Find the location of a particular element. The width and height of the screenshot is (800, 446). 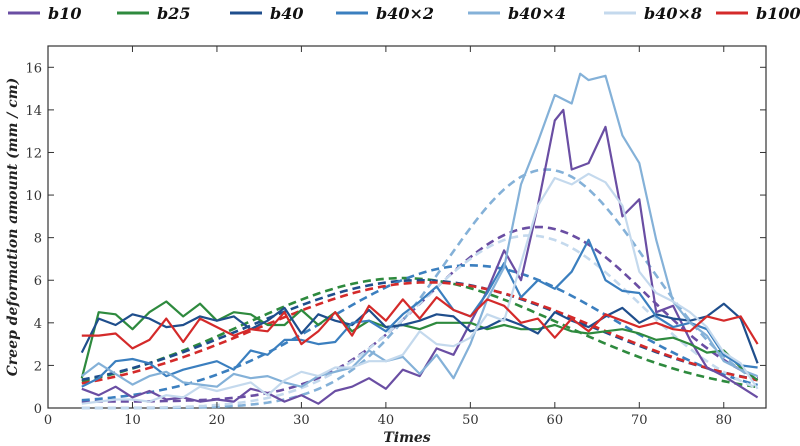

x-tick-label: 80 is located at coordinates (723, 420).